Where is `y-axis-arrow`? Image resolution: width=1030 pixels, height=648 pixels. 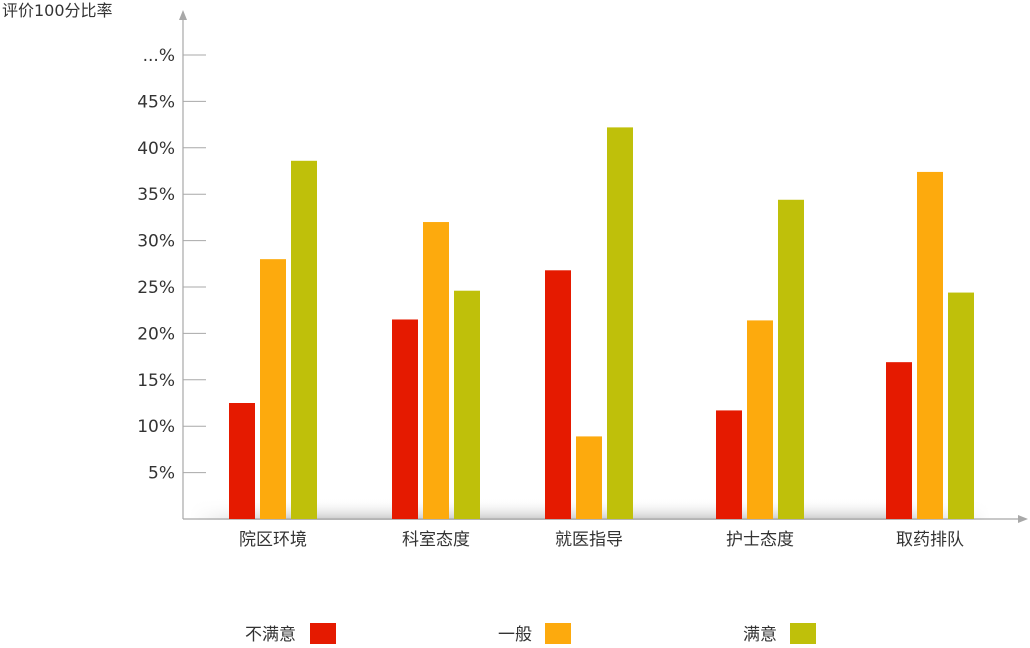
y-axis-arrow is located at coordinates (183, 15).